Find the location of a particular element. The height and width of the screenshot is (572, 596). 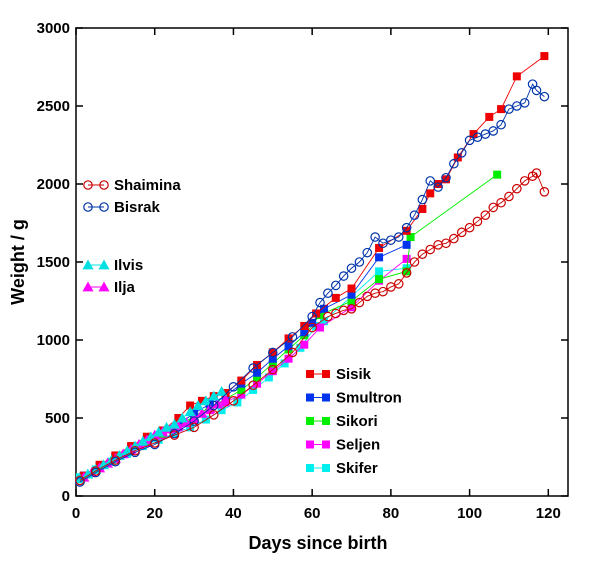

legend-item-seljen: Seljen is located at coordinates (343, 445).